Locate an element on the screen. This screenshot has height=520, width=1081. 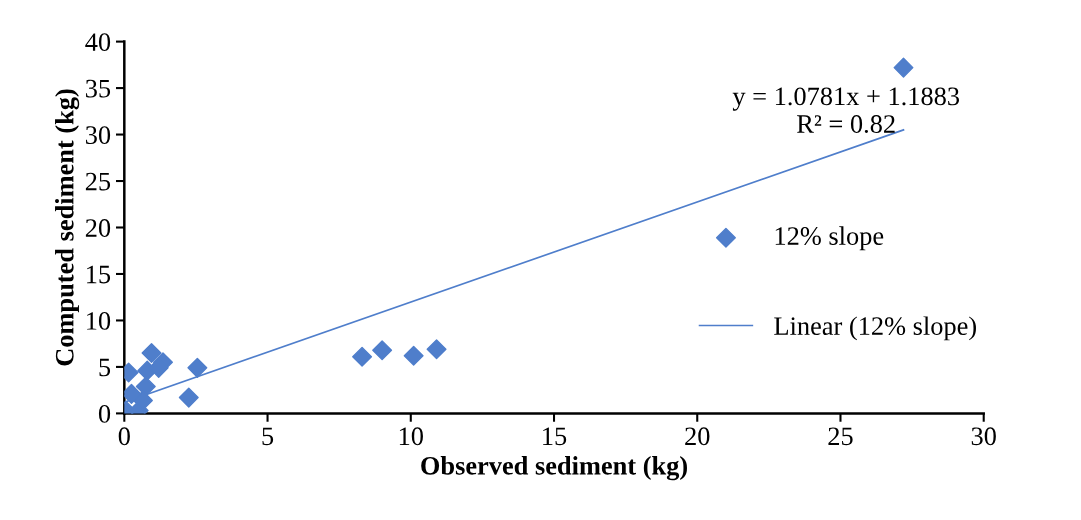
y-tick-label: 20 is located at coordinates (98, 228).